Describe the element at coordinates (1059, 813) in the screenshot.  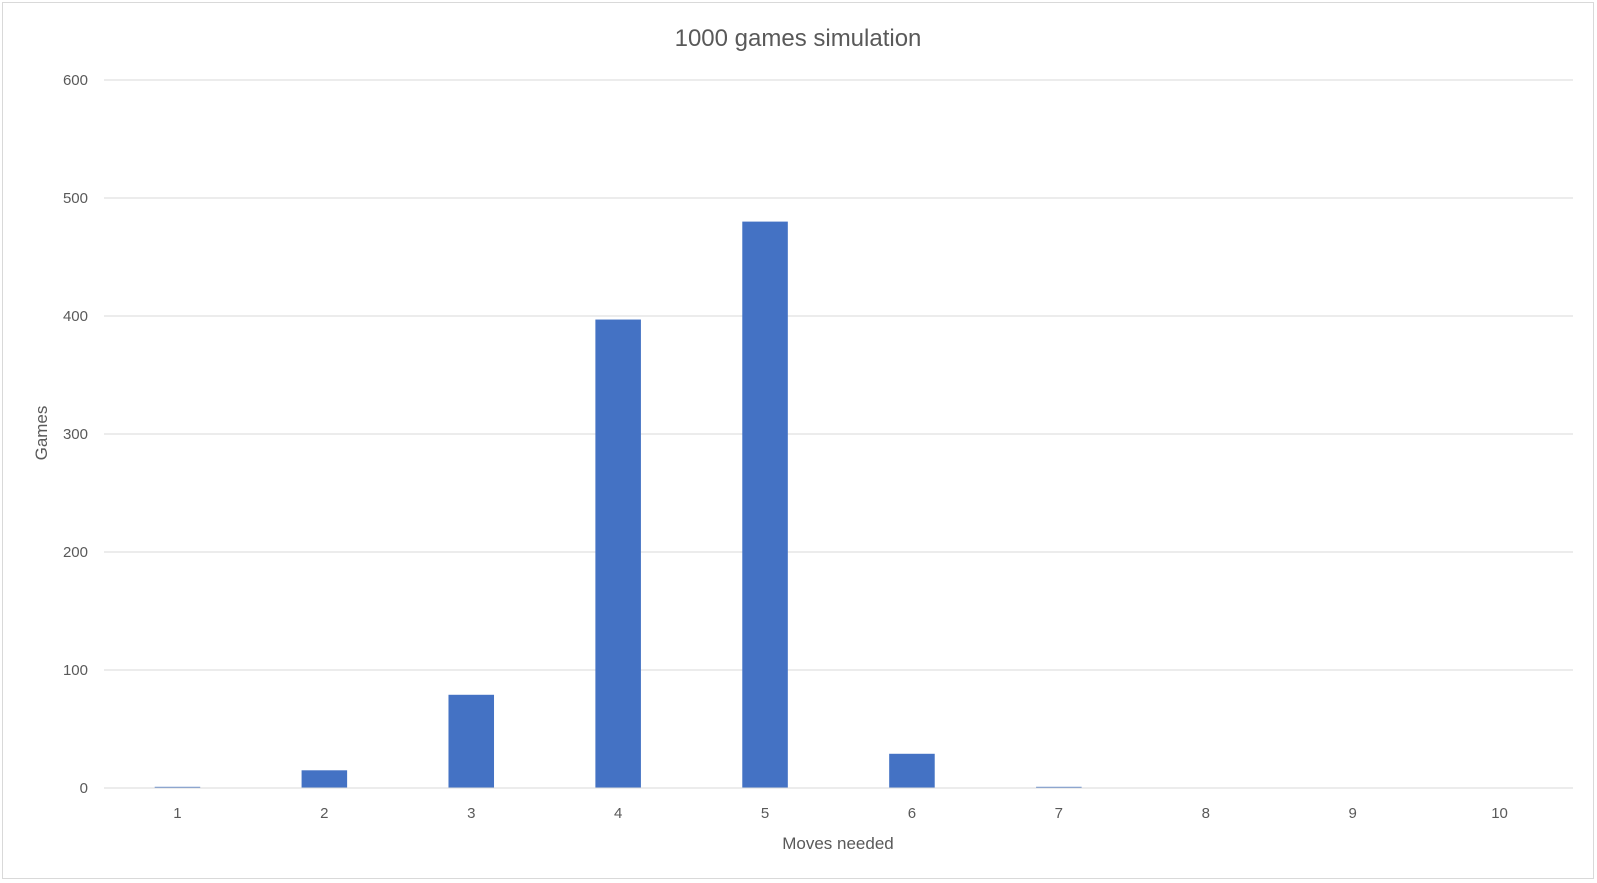
I see `x-tick-label: 7` at that location.